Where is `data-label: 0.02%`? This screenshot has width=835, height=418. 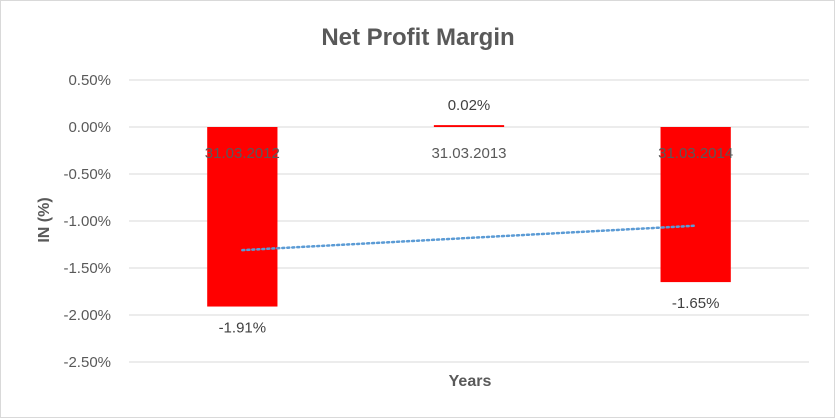
data-label: 0.02% is located at coordinates (469, 105).